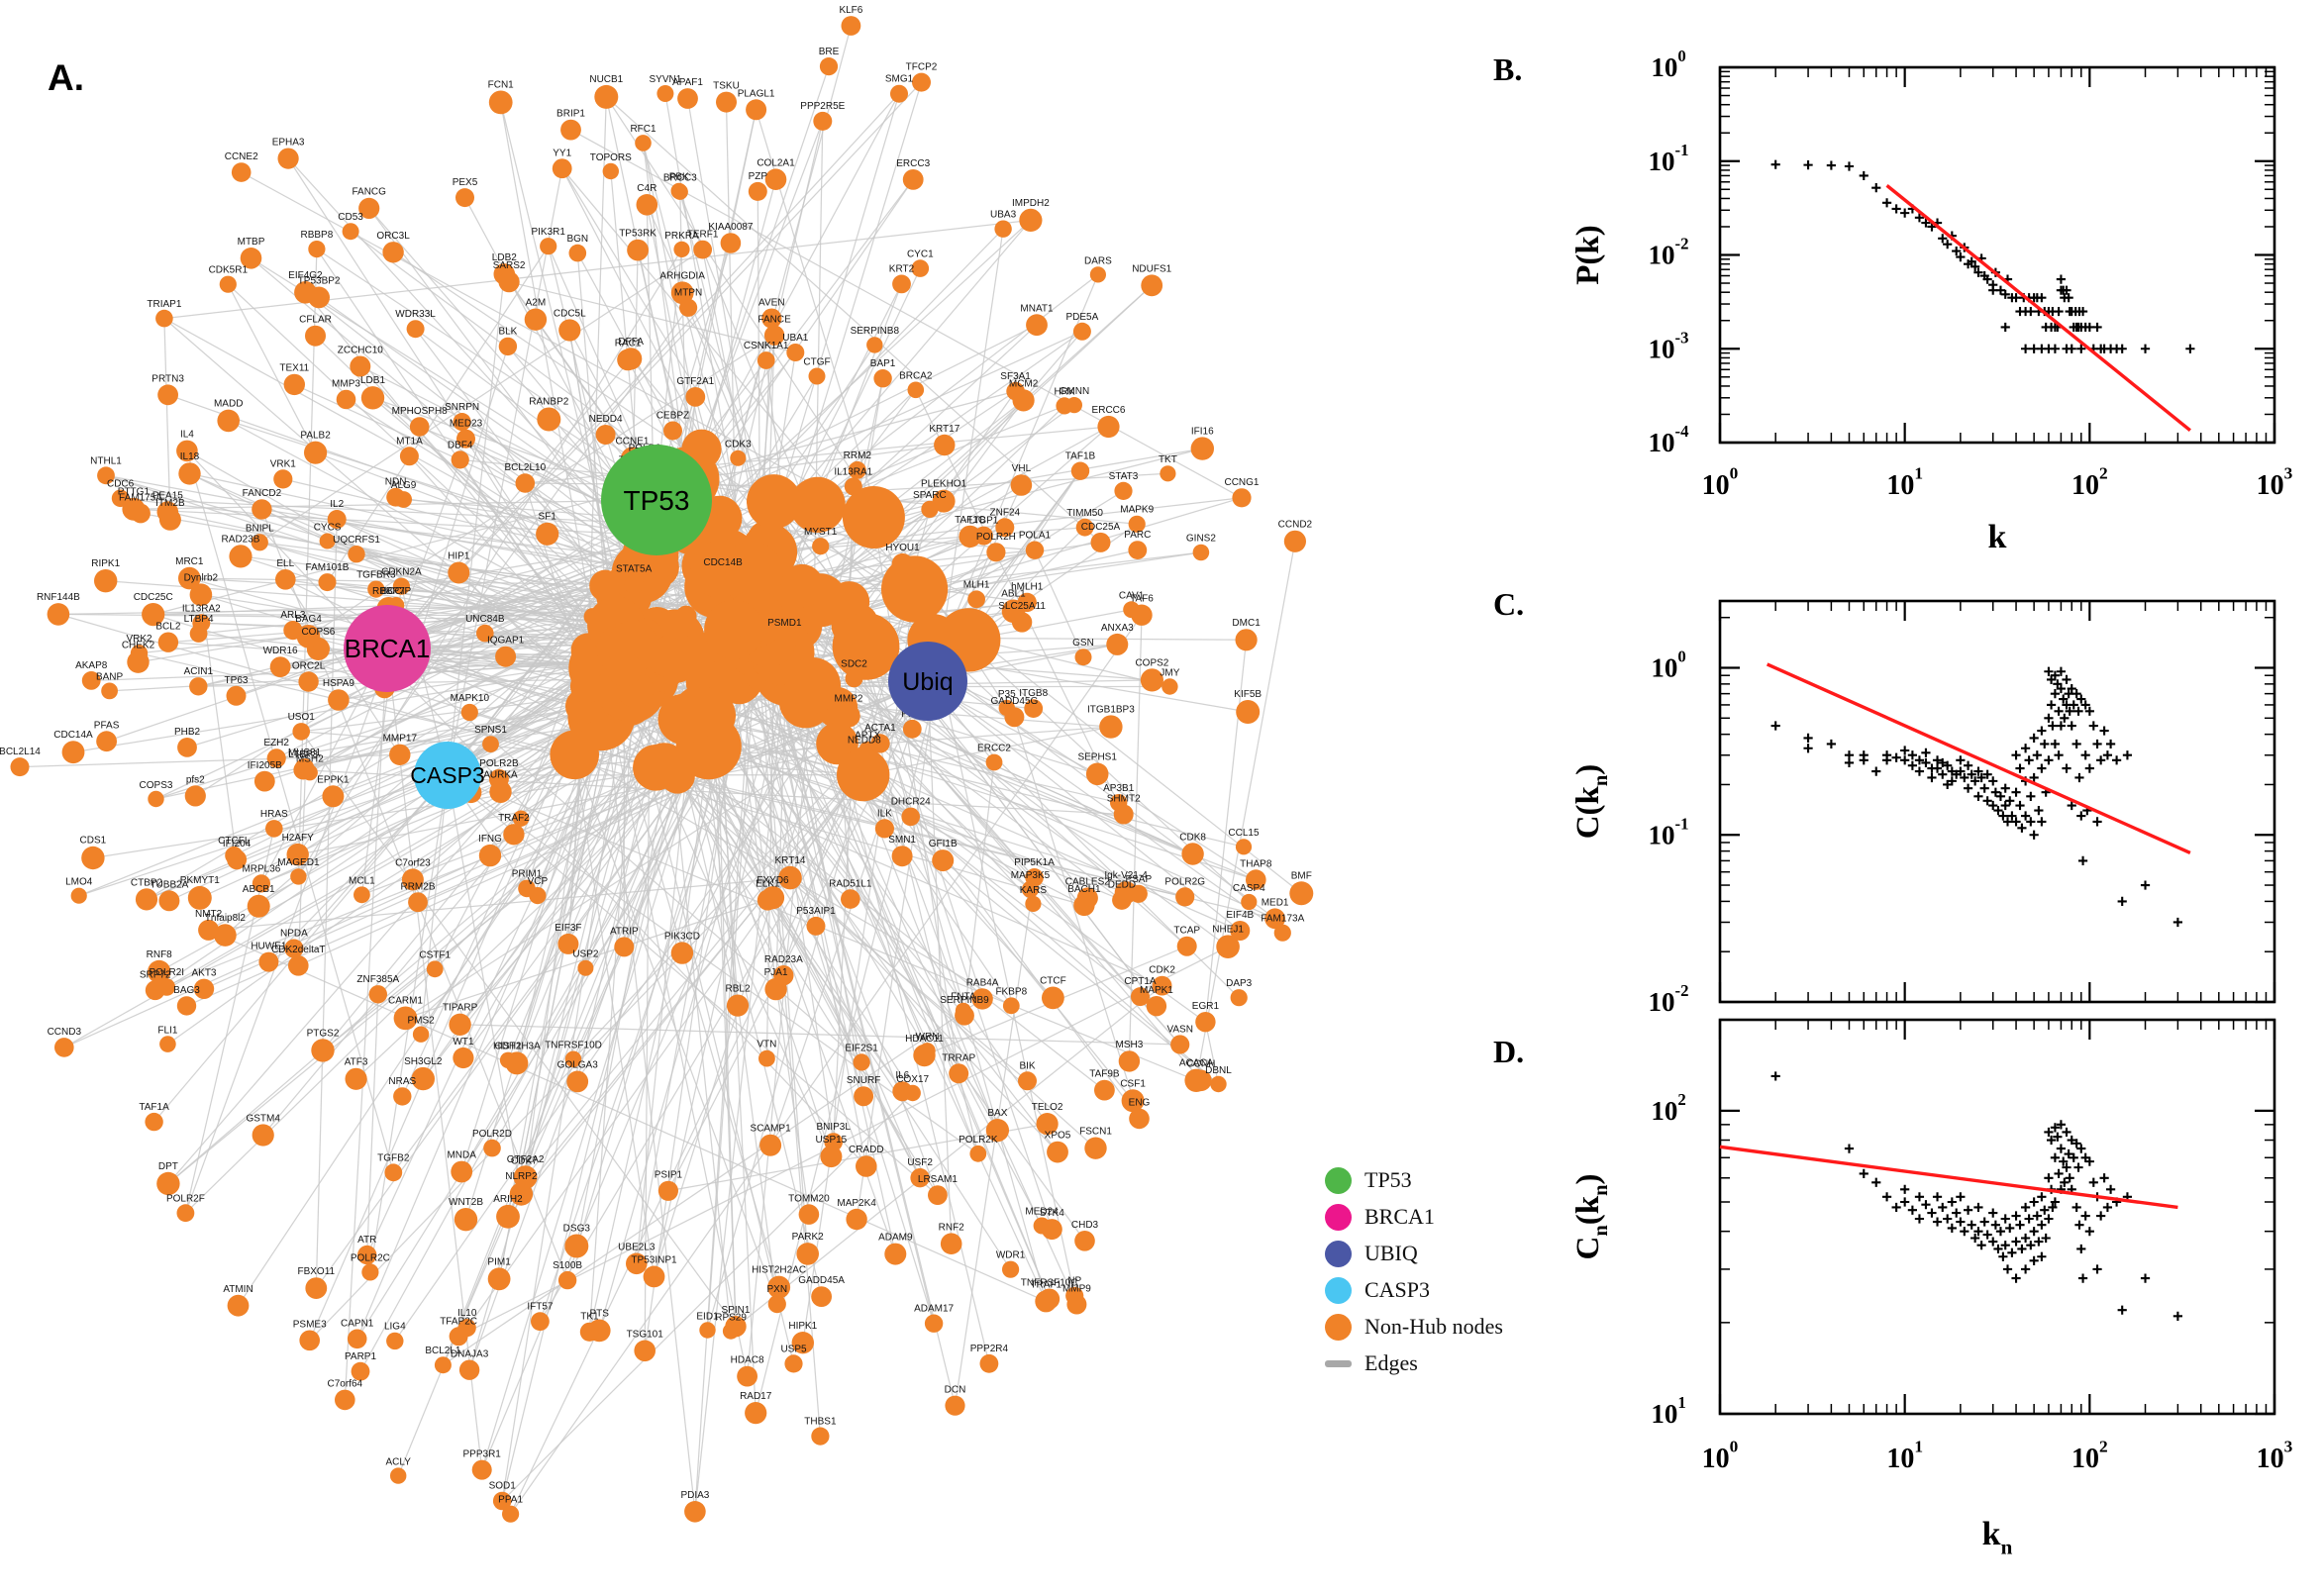 The height and width of the screenshot is (1596, 2323). I want to click on gene-label: TKT, so click(1168, 459).